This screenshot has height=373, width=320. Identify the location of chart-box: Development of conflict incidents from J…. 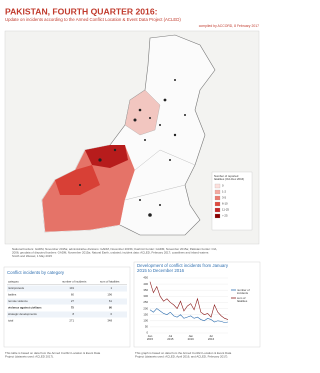
(197, 310).